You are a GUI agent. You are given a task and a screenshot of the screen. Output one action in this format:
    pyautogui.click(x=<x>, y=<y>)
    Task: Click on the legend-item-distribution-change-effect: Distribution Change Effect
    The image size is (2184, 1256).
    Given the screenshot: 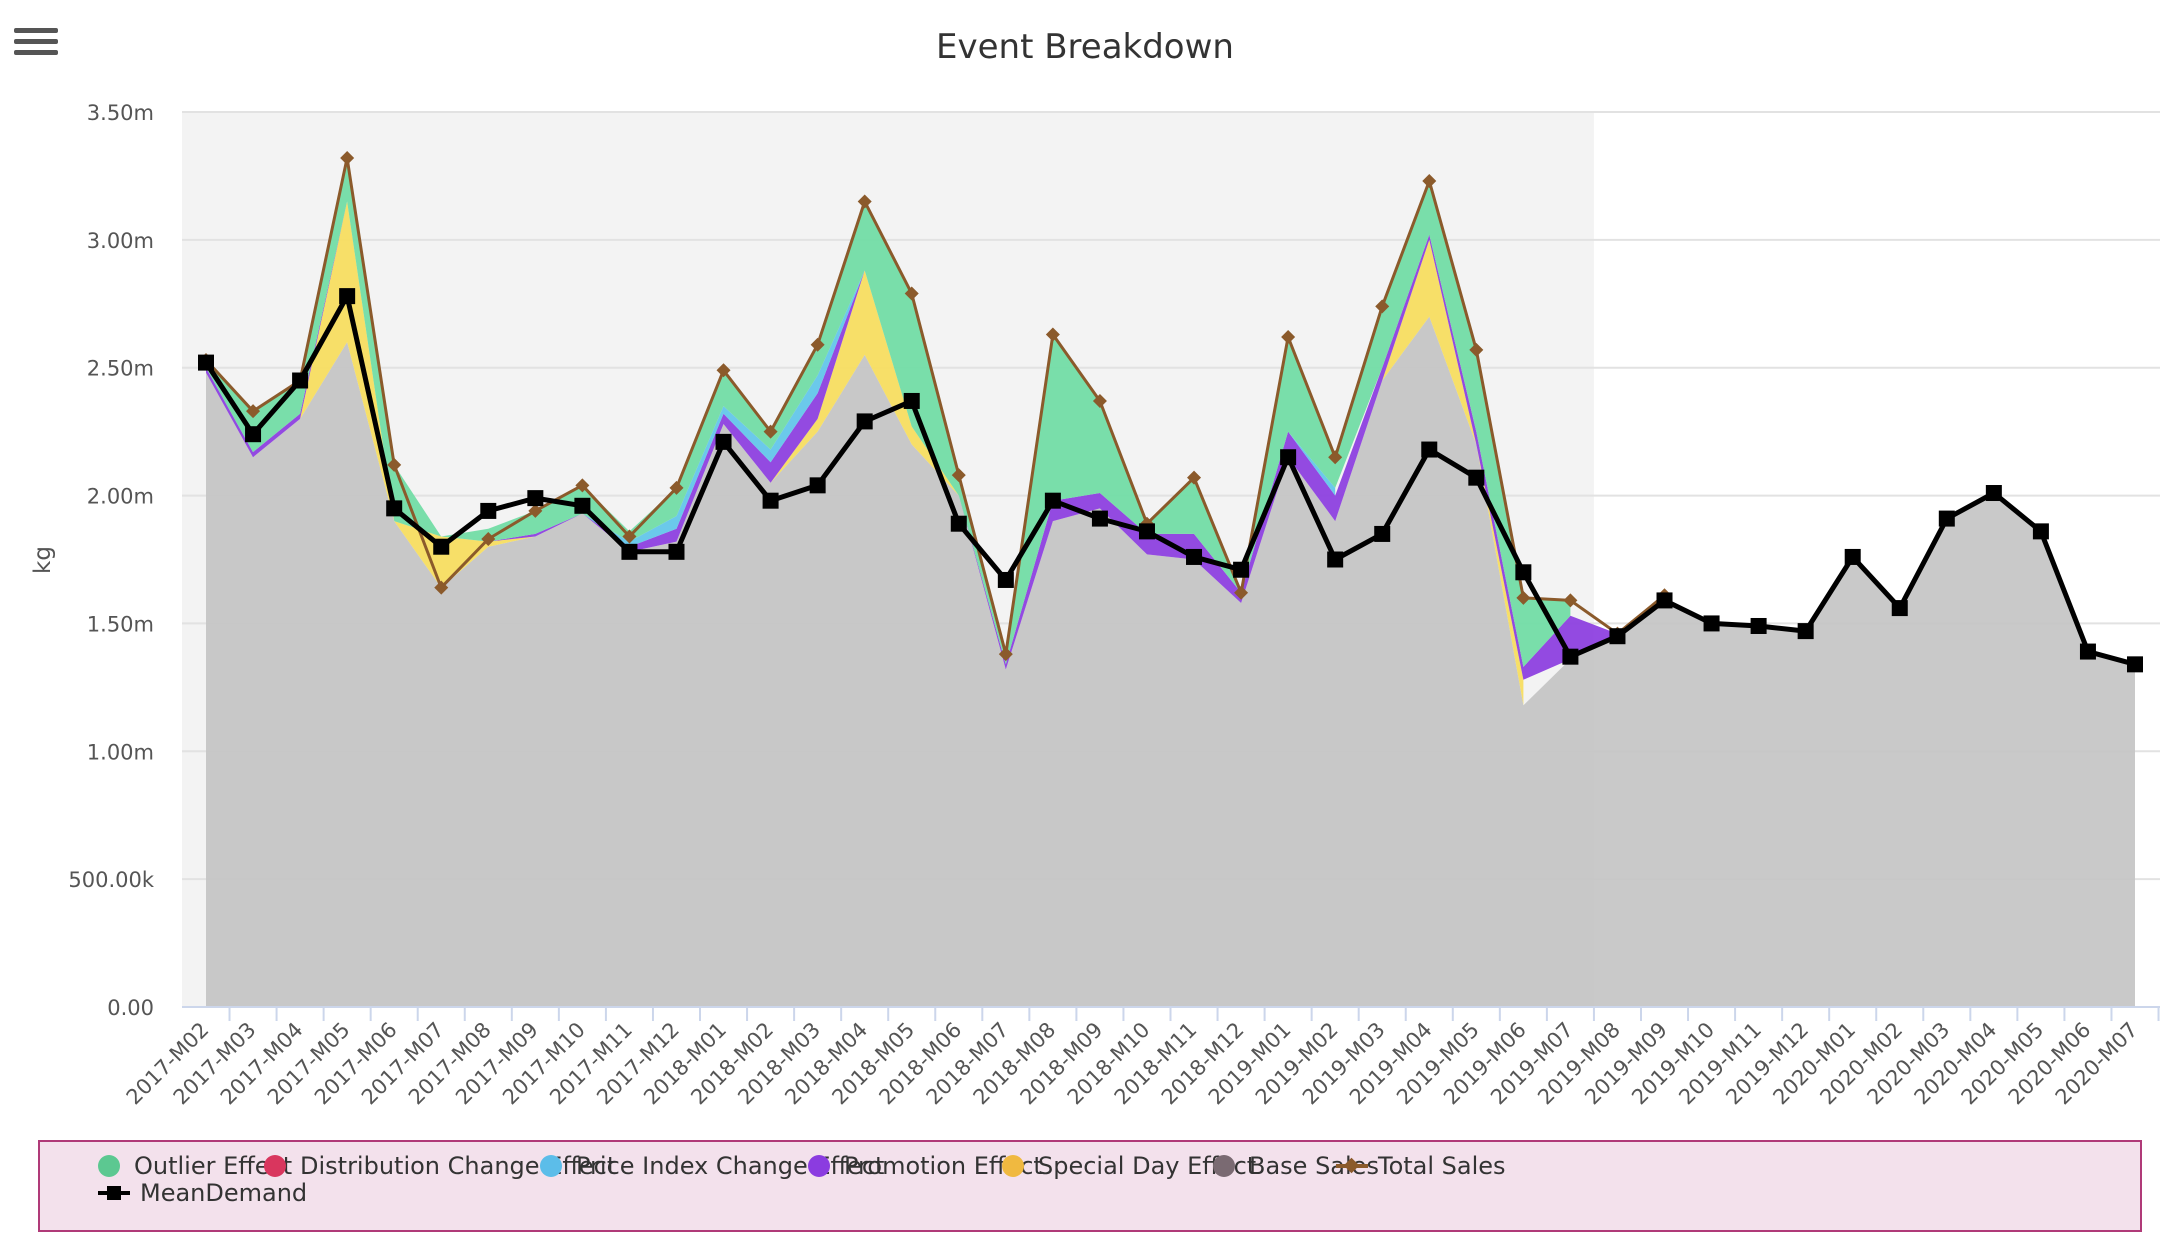 What is the action you would take?
    pyautogui.click(x=440, y=1166)
    